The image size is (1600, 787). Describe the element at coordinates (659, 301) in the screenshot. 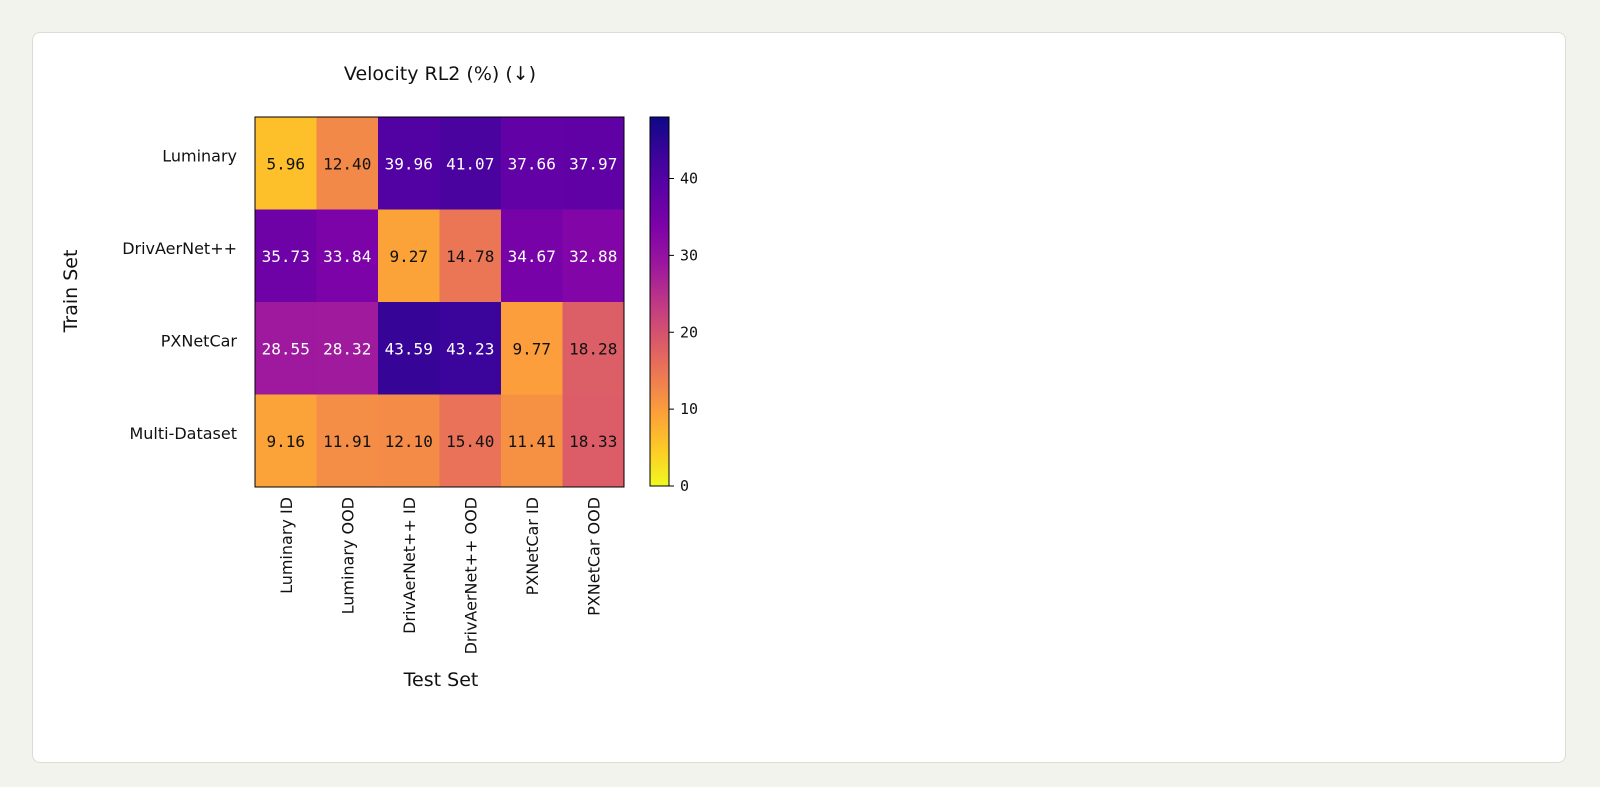

I see `colorbar-bar` at that location.